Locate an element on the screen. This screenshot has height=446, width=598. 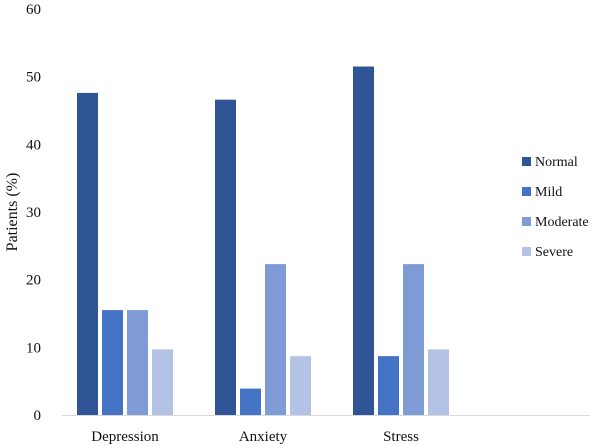
y-tick-label: 30 is located at coordinates (33, 213).